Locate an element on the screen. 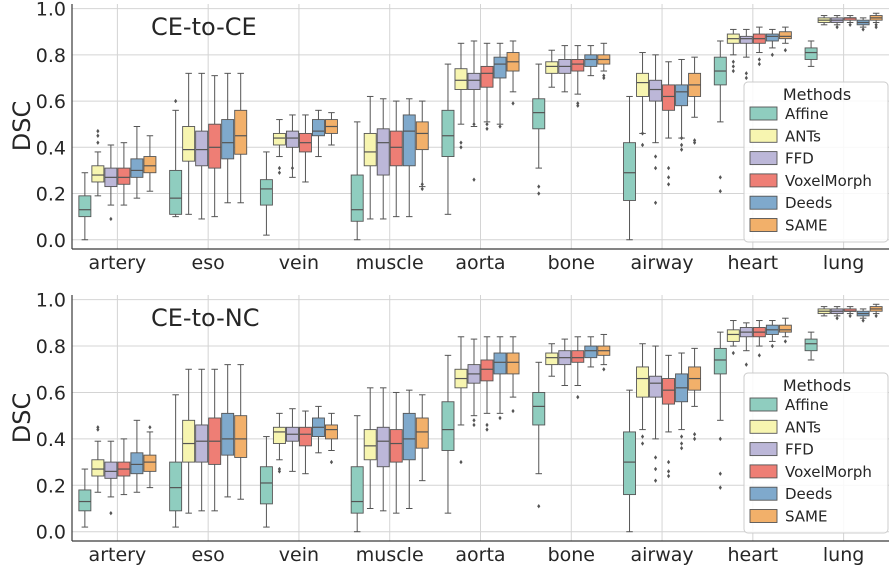 Image resolution: width=891 pixels, height=569 pixels. box-voxelmorph-heart is located at coordinates (759, 46).